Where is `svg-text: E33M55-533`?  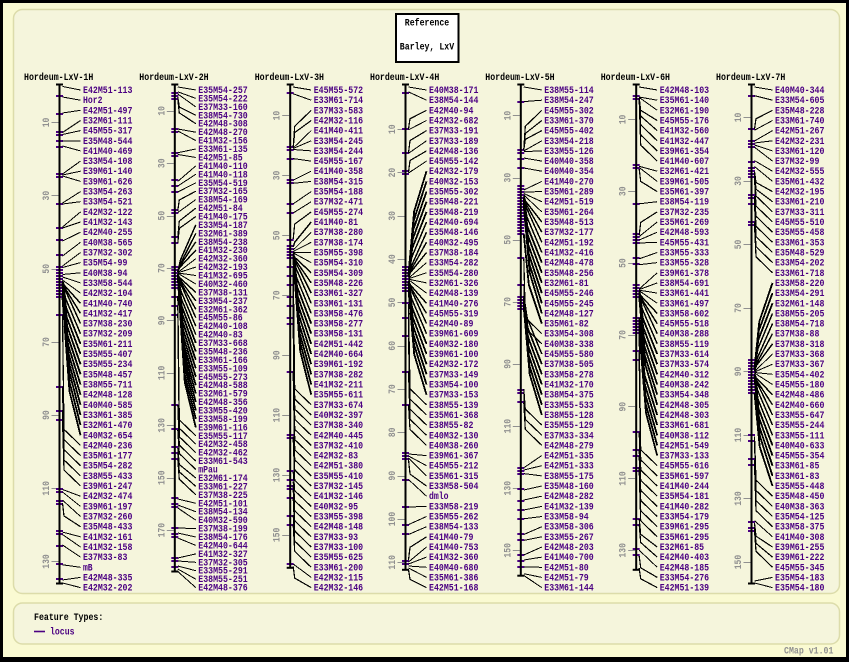
svg-text: E33M55-533 is located at coordinates (568, 405).